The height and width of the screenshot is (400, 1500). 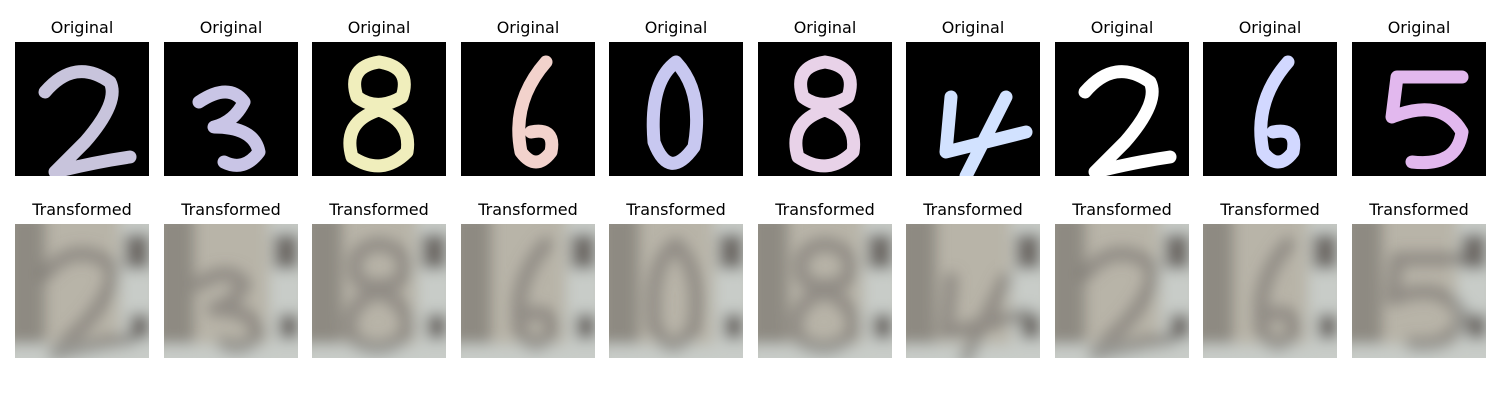 I want to click on digit-5-image, so click(x=1419, y=109).